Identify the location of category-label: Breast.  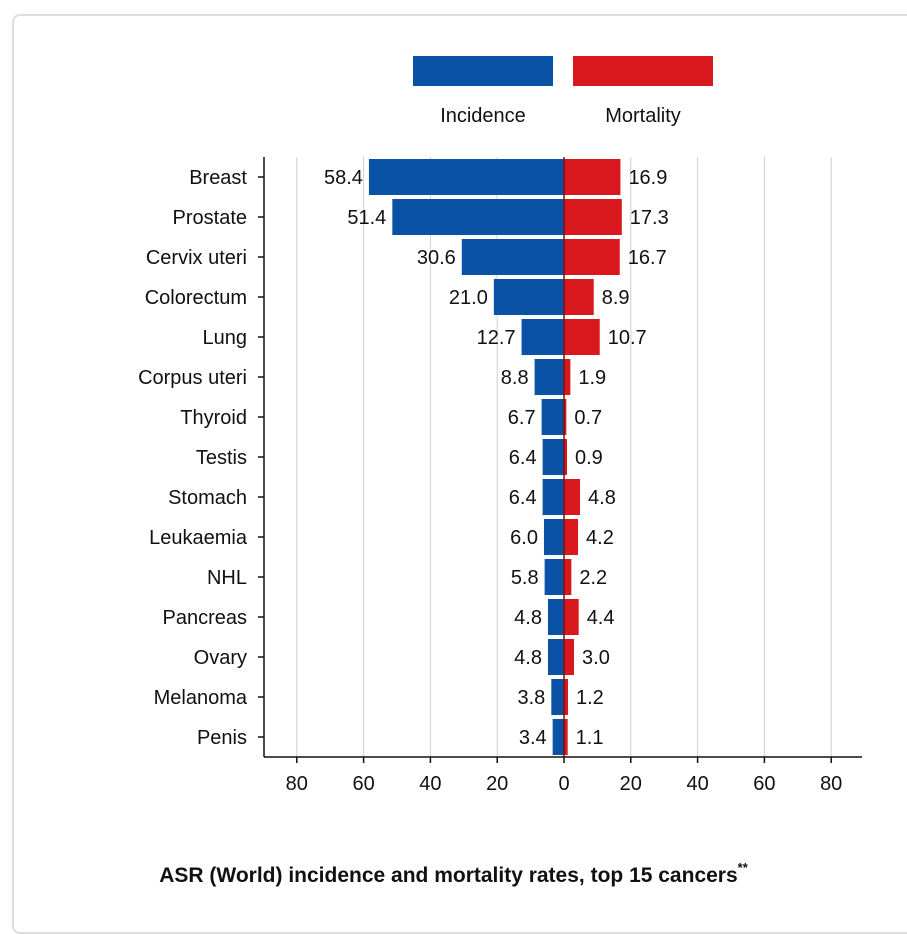
(218, 178).